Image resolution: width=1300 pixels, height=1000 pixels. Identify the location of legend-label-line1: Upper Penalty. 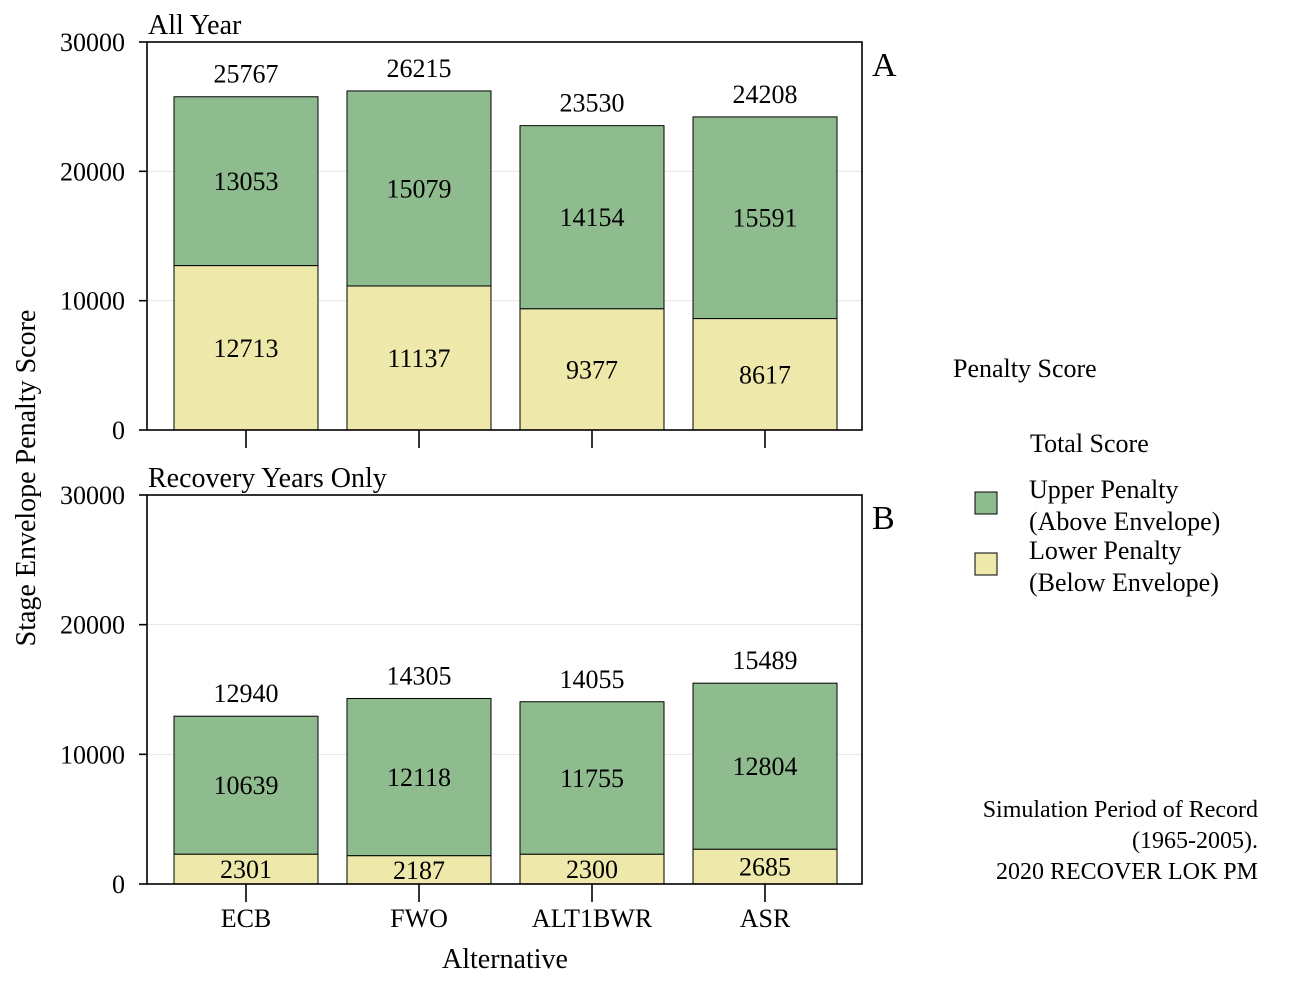
(1103, 489).